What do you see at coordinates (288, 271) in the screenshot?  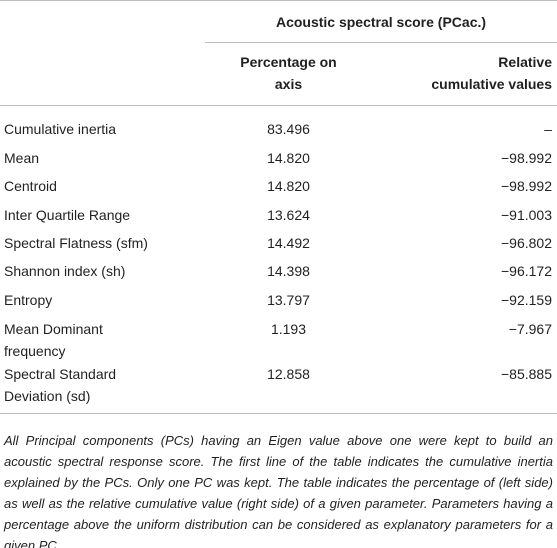 I see `cell: 14.398` at bounding box center [288, 271].